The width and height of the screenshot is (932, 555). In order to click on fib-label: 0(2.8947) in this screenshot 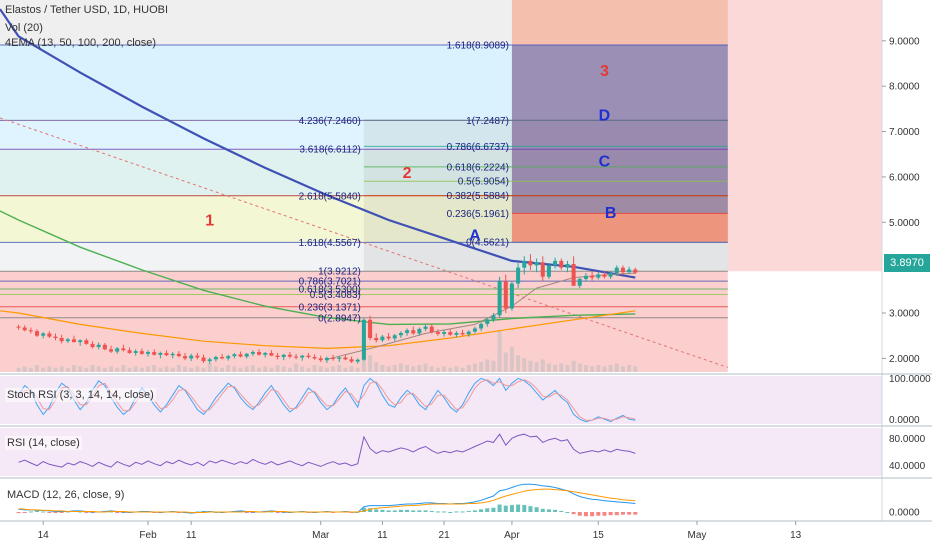, I will do `click(339, 318)`.